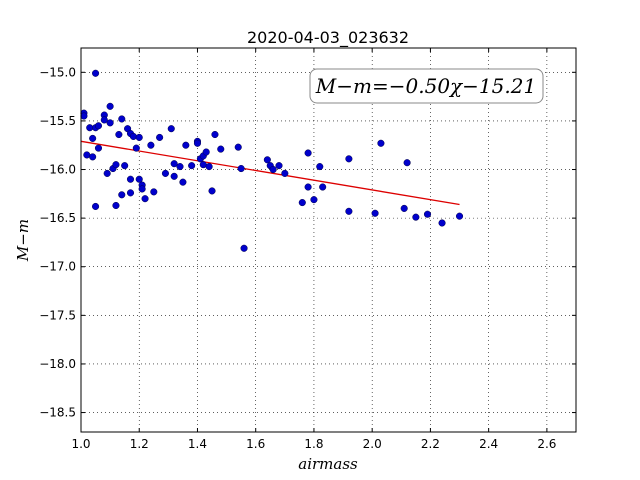  What do you see at coordinates (139, 444) in the screenshot?
I see `x-tick-label: 1.2` at bounding box center [139, 444].